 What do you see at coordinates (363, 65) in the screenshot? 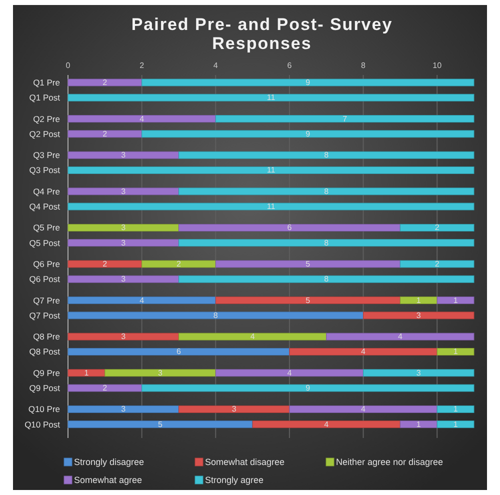
I see `x-tick-label: 8` at bounding box center [363, 65].